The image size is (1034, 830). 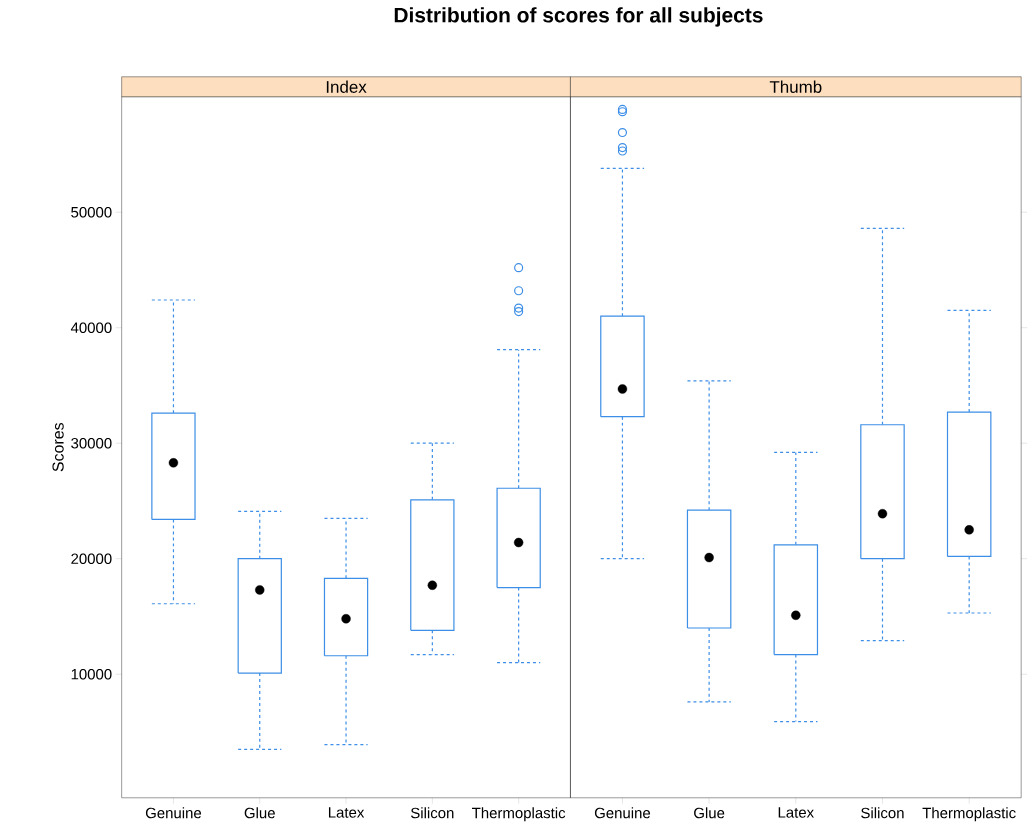 I want to click on y-axis-title: Scores, so click(x=58, y=447).